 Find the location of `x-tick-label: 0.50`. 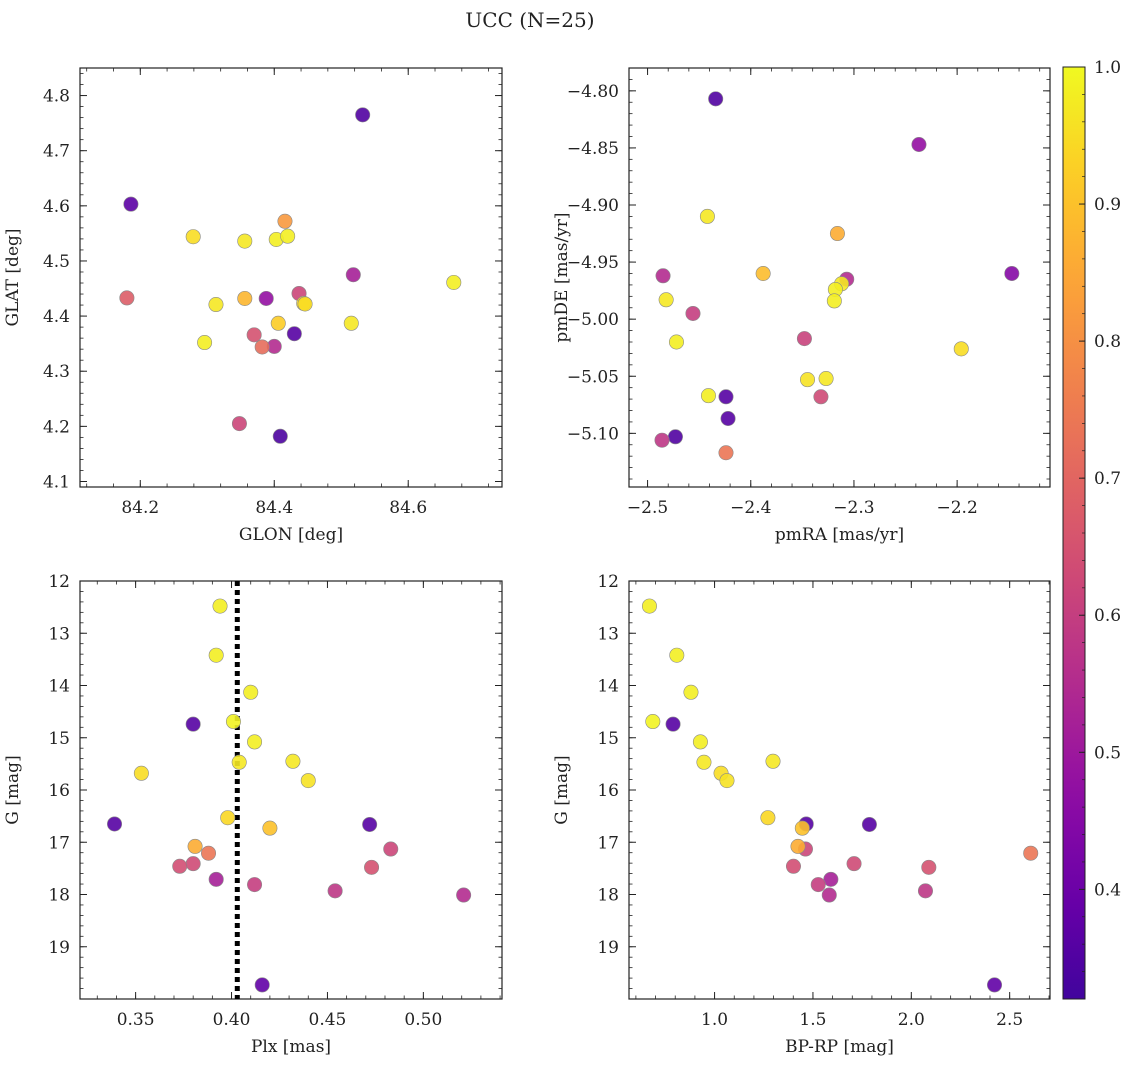

x-tick-label: 0.50 is located at coordinates (423, 1020).